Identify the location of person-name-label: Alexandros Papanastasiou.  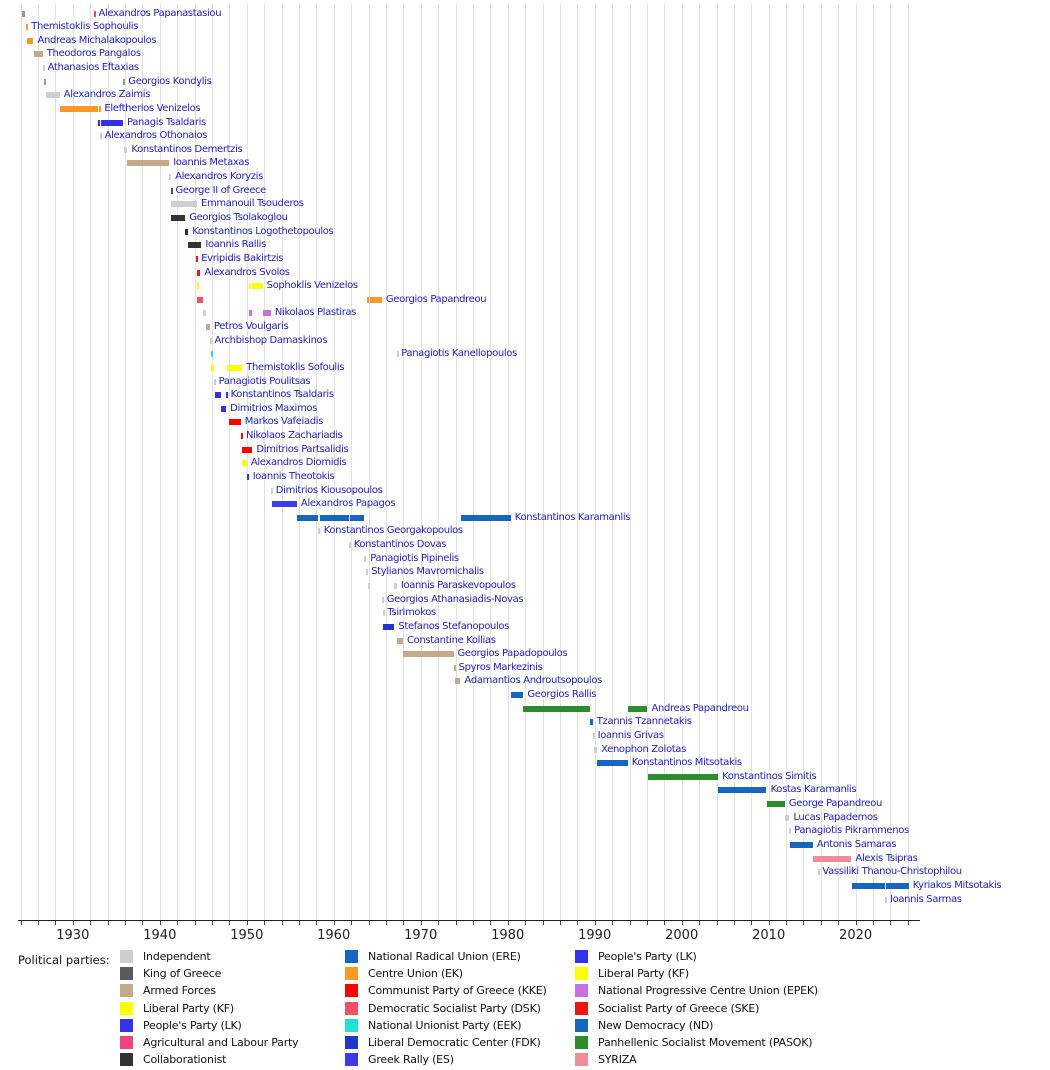
(160, 13).